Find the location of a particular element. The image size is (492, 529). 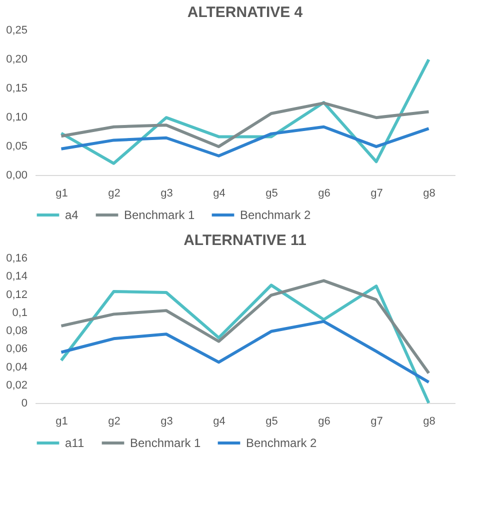

y-tick-label: 0,02 is located at coordinates (17, 385).